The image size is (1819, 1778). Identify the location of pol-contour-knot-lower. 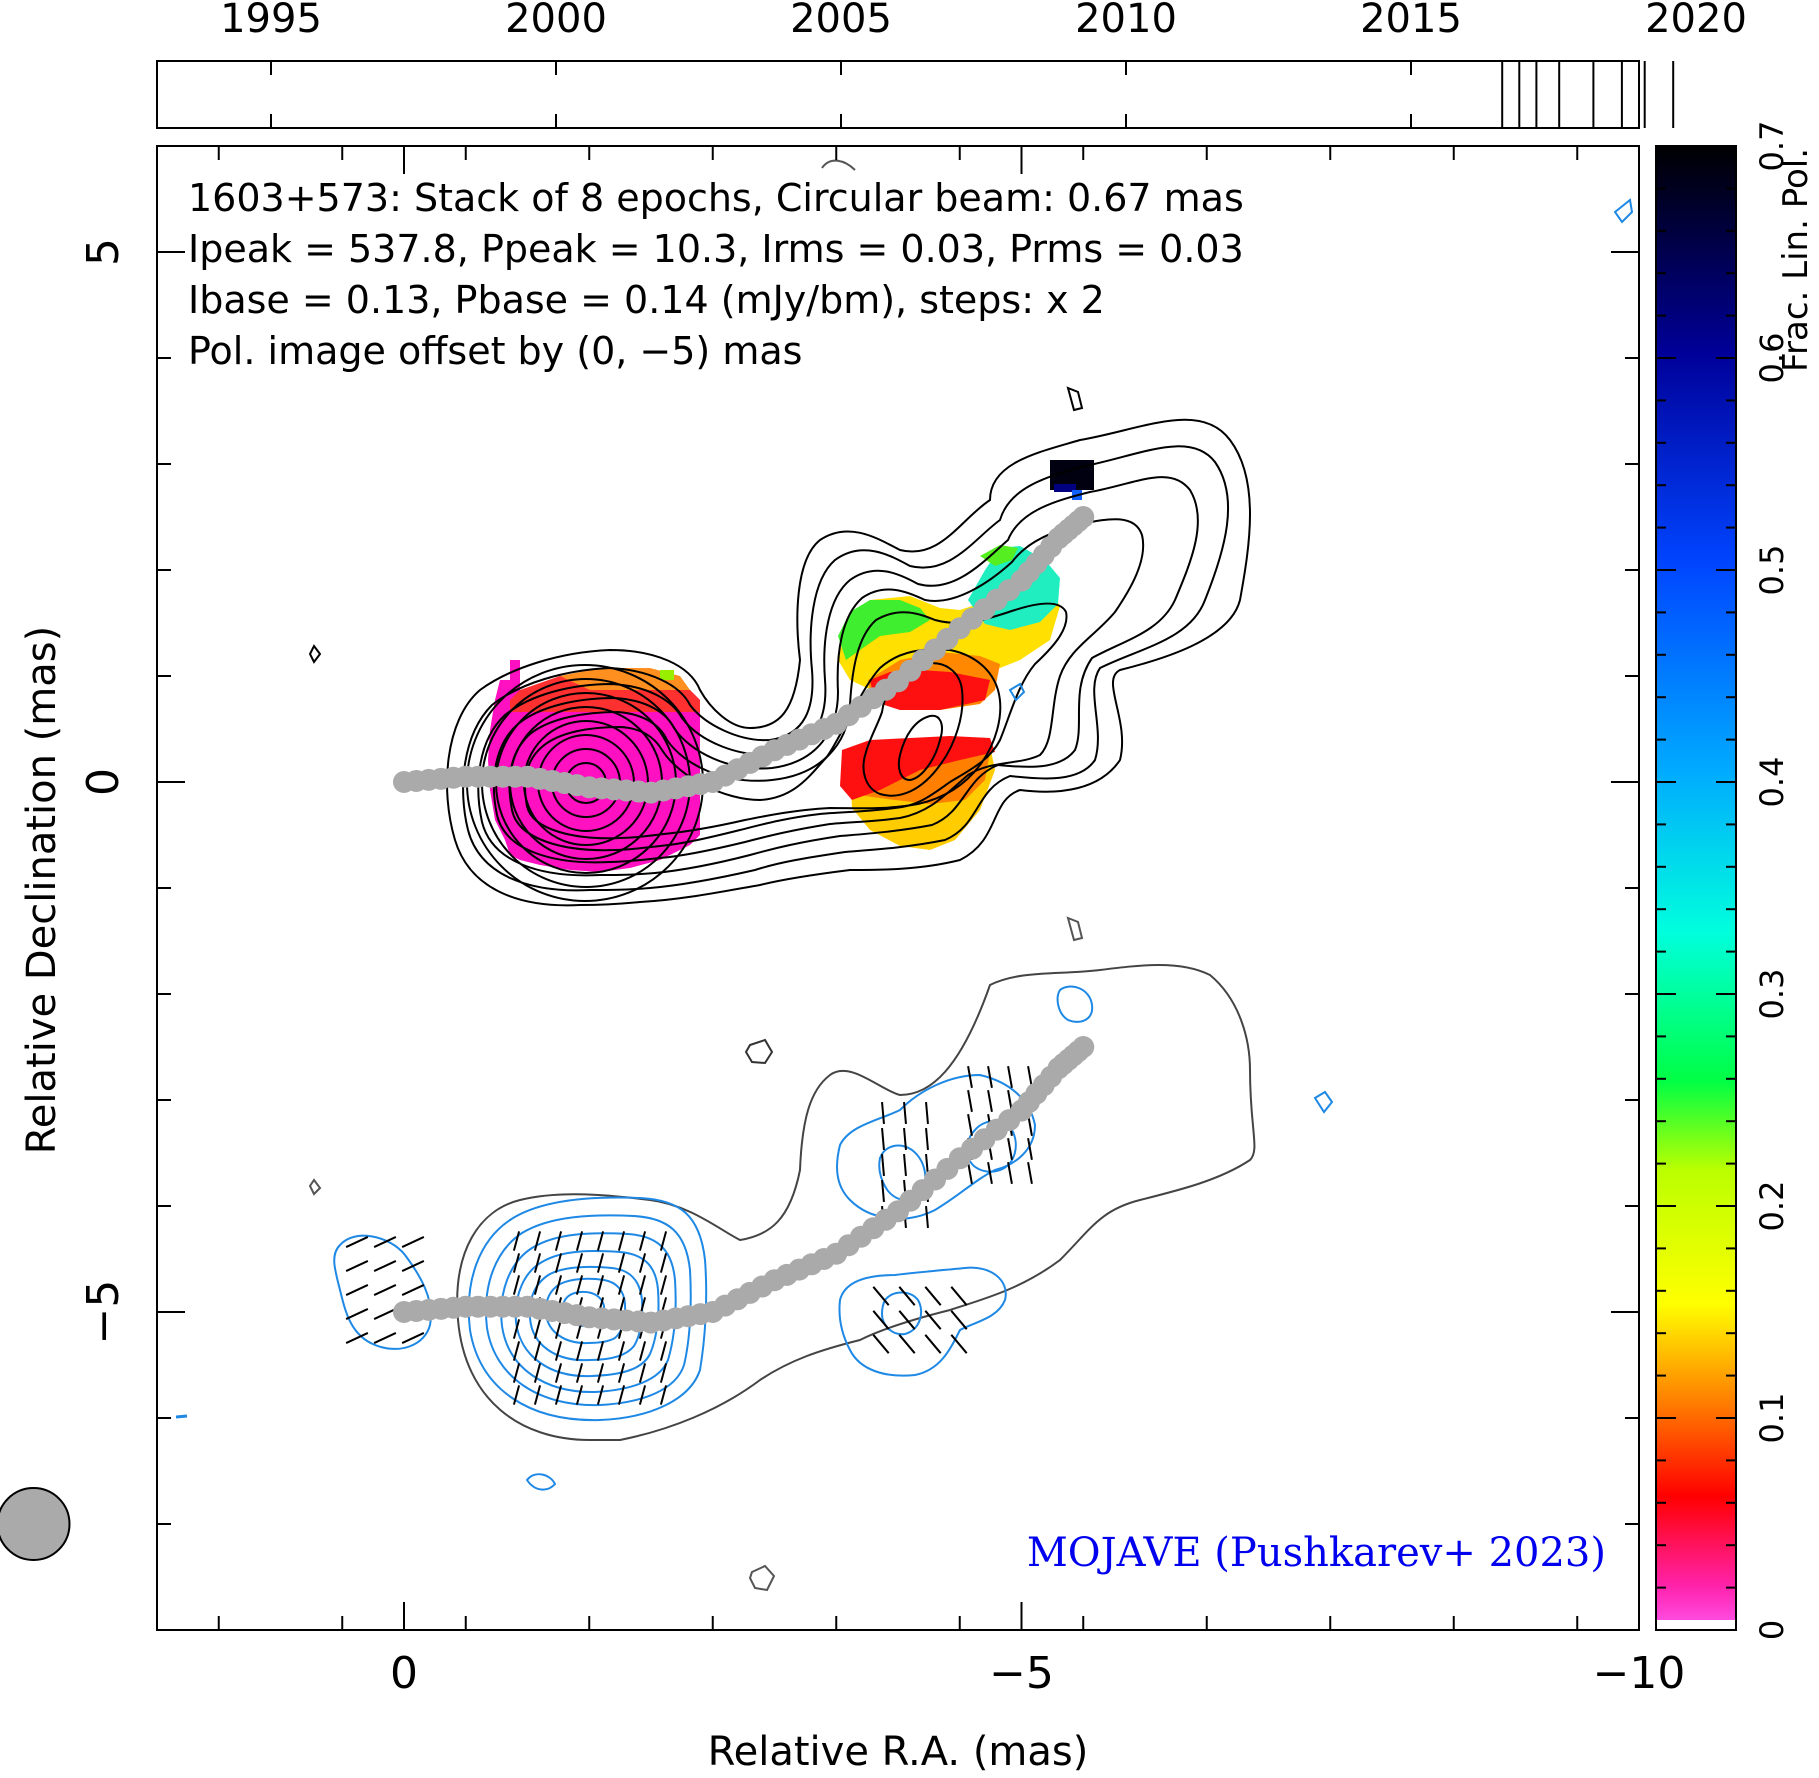
(922, 1321).